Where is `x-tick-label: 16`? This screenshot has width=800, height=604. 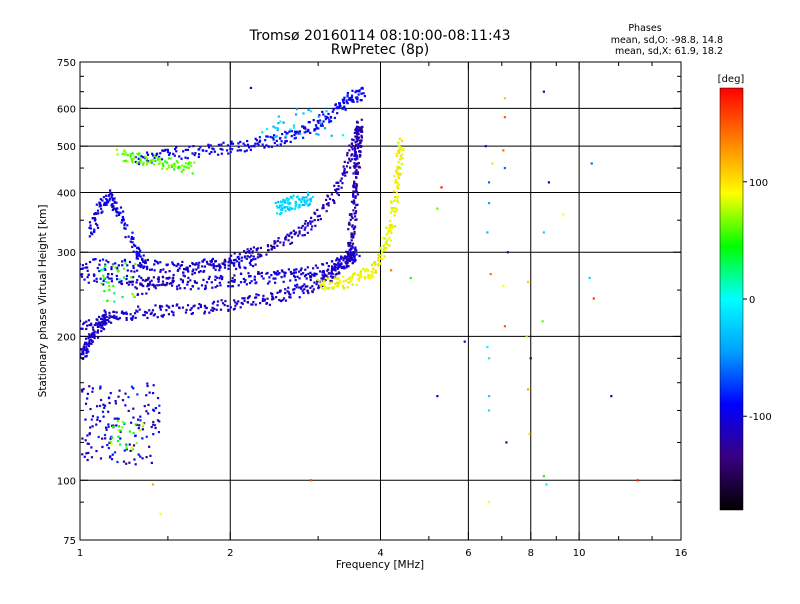 x-tick-label: 16 is located at coordinates (681, 553).